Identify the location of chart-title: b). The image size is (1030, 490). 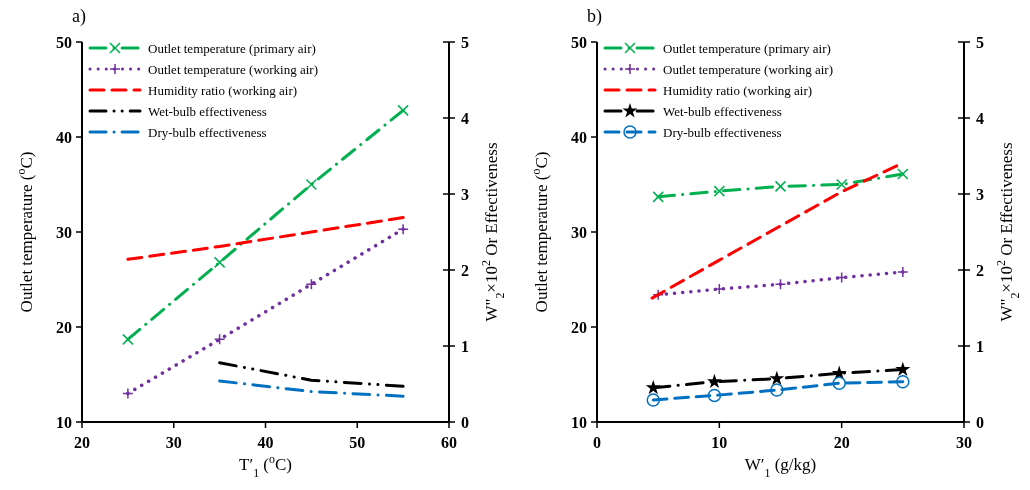
(594, 16).